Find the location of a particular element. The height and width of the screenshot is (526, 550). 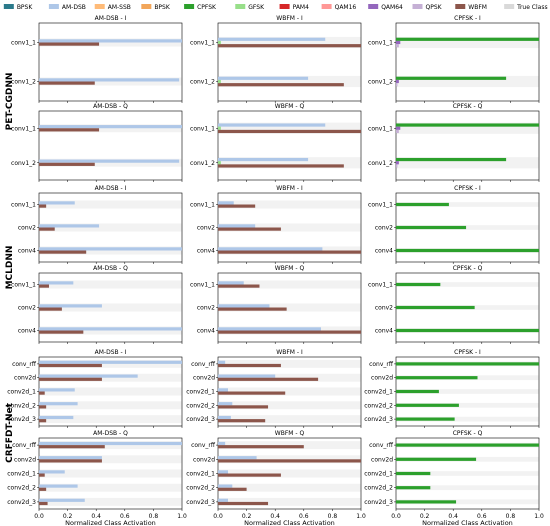

legend-label: CPFSK is located at coordinates (207, 7).